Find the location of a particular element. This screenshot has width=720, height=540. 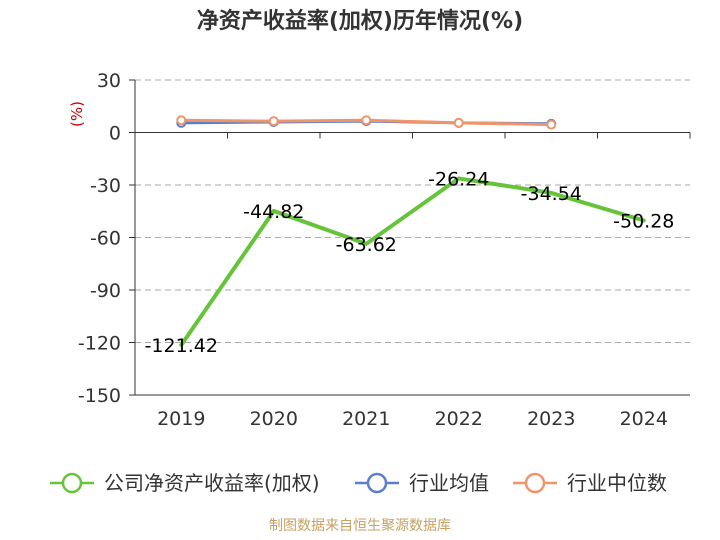

x-tick-label: 2024 is located at coordinates (644, 419).